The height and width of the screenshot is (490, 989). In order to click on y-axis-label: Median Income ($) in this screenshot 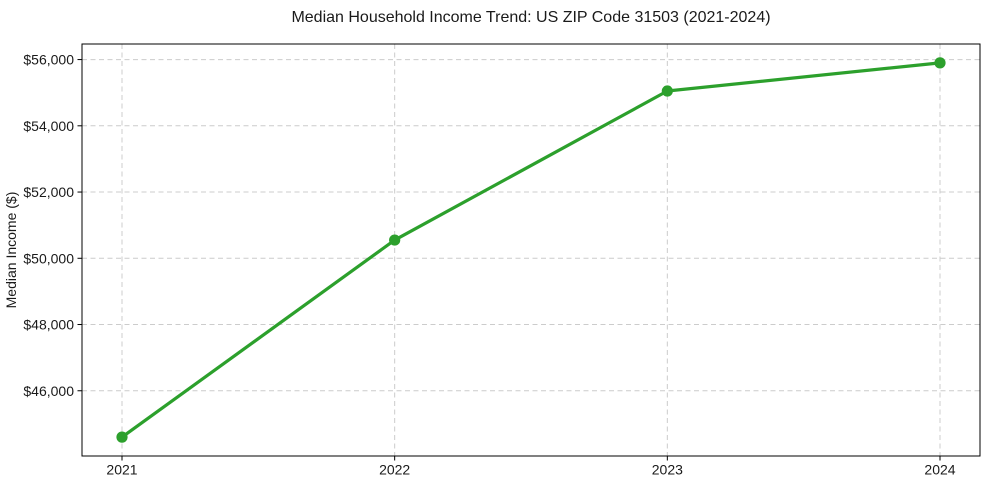, I will do `click(11, 250)`.